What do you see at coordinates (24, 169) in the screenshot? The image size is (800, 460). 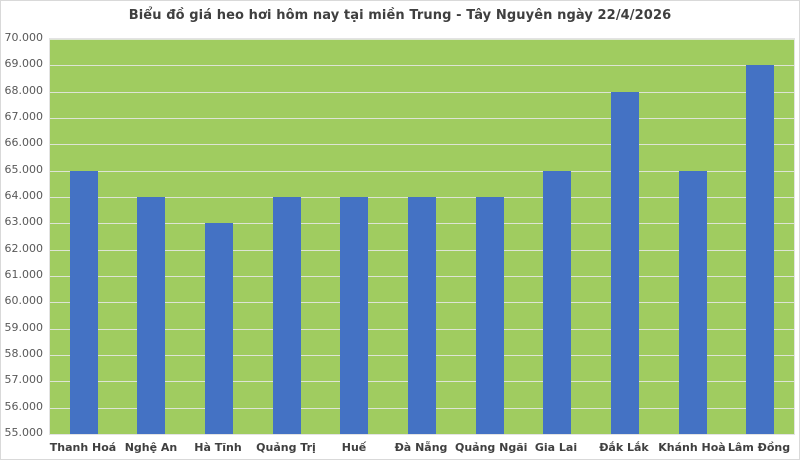 I see `y-tick-label: 65.000` at bounding box center [24, 169].